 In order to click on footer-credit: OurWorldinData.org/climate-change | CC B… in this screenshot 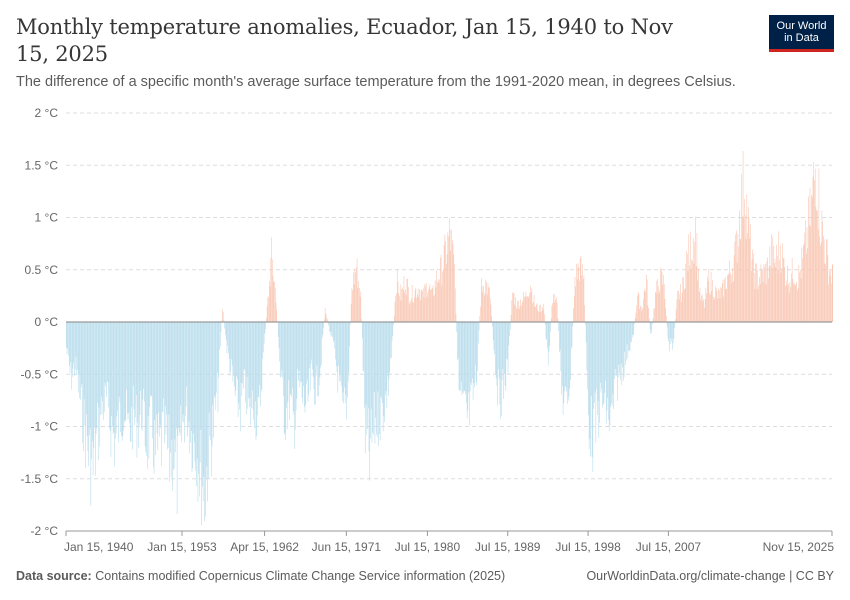, I will do `click(710, 576)`.